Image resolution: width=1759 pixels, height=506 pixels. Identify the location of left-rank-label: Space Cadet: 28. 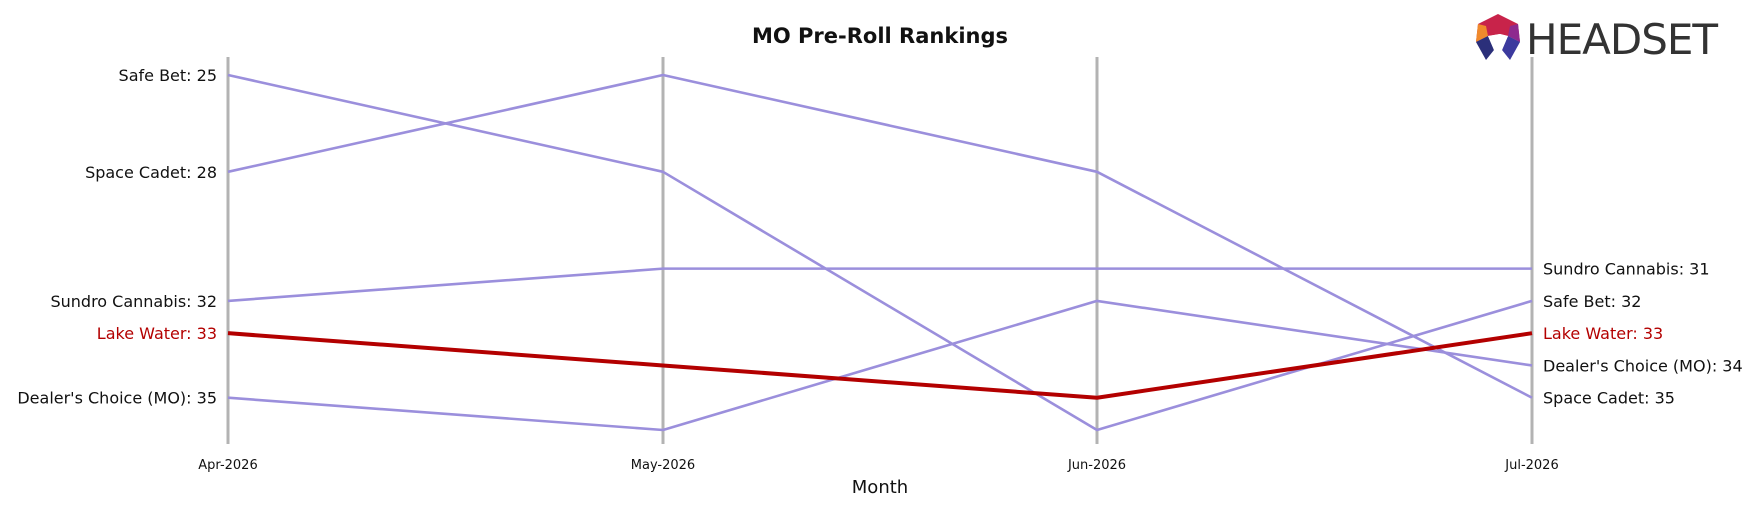
(151, 172).